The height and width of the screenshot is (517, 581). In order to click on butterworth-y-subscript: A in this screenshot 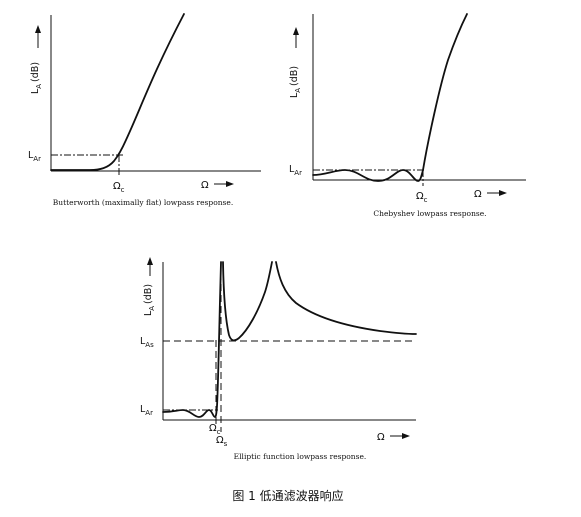, I will do `click(39, 86)`.